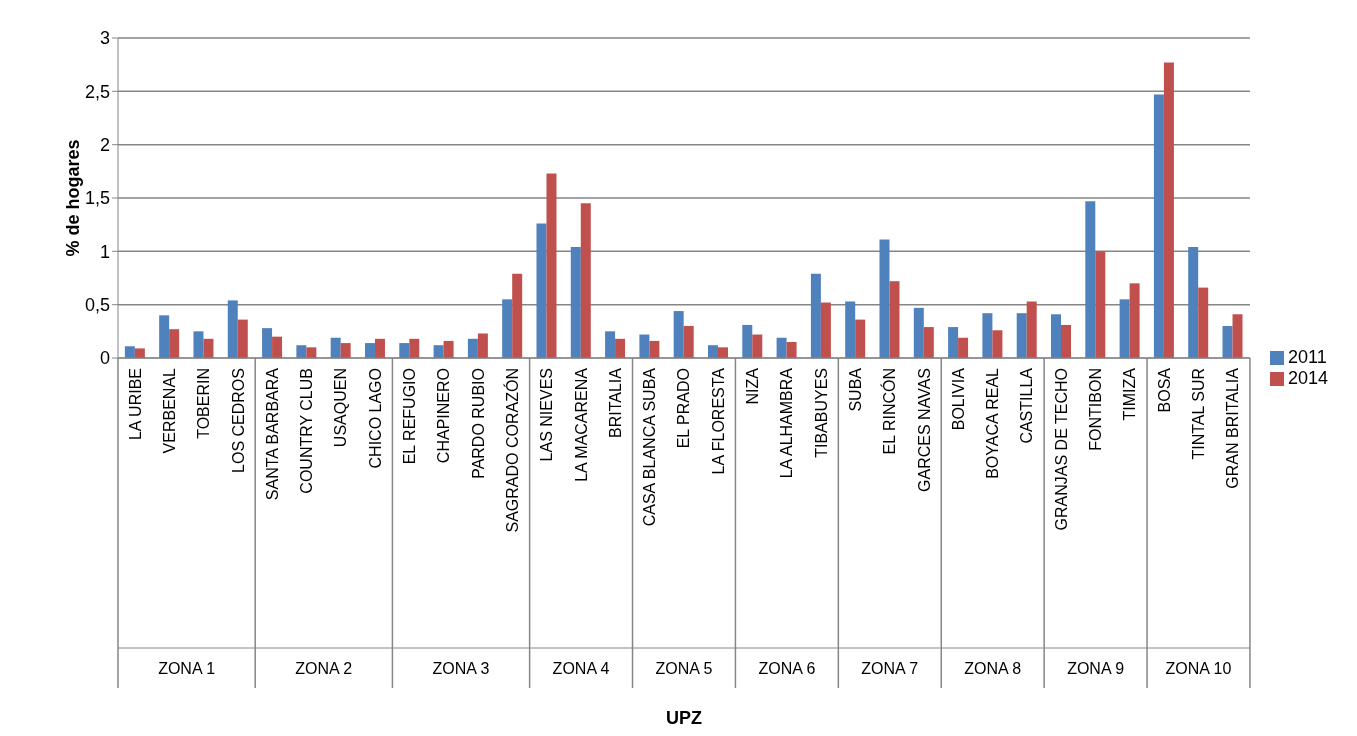 The image size is (1357, 736). What do you see at coordinates (104, 251) in the screenshot?
I see `y-tick-label: 1` at bounding box center [104, 251].